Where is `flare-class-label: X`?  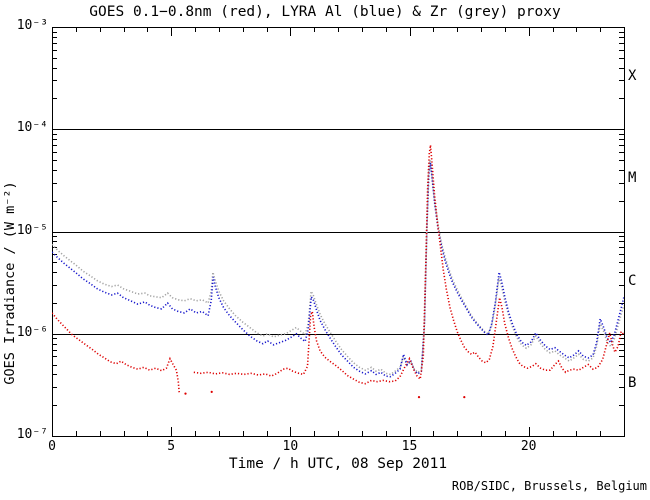 flare-class-label: X is located at coordinates (632, 76).